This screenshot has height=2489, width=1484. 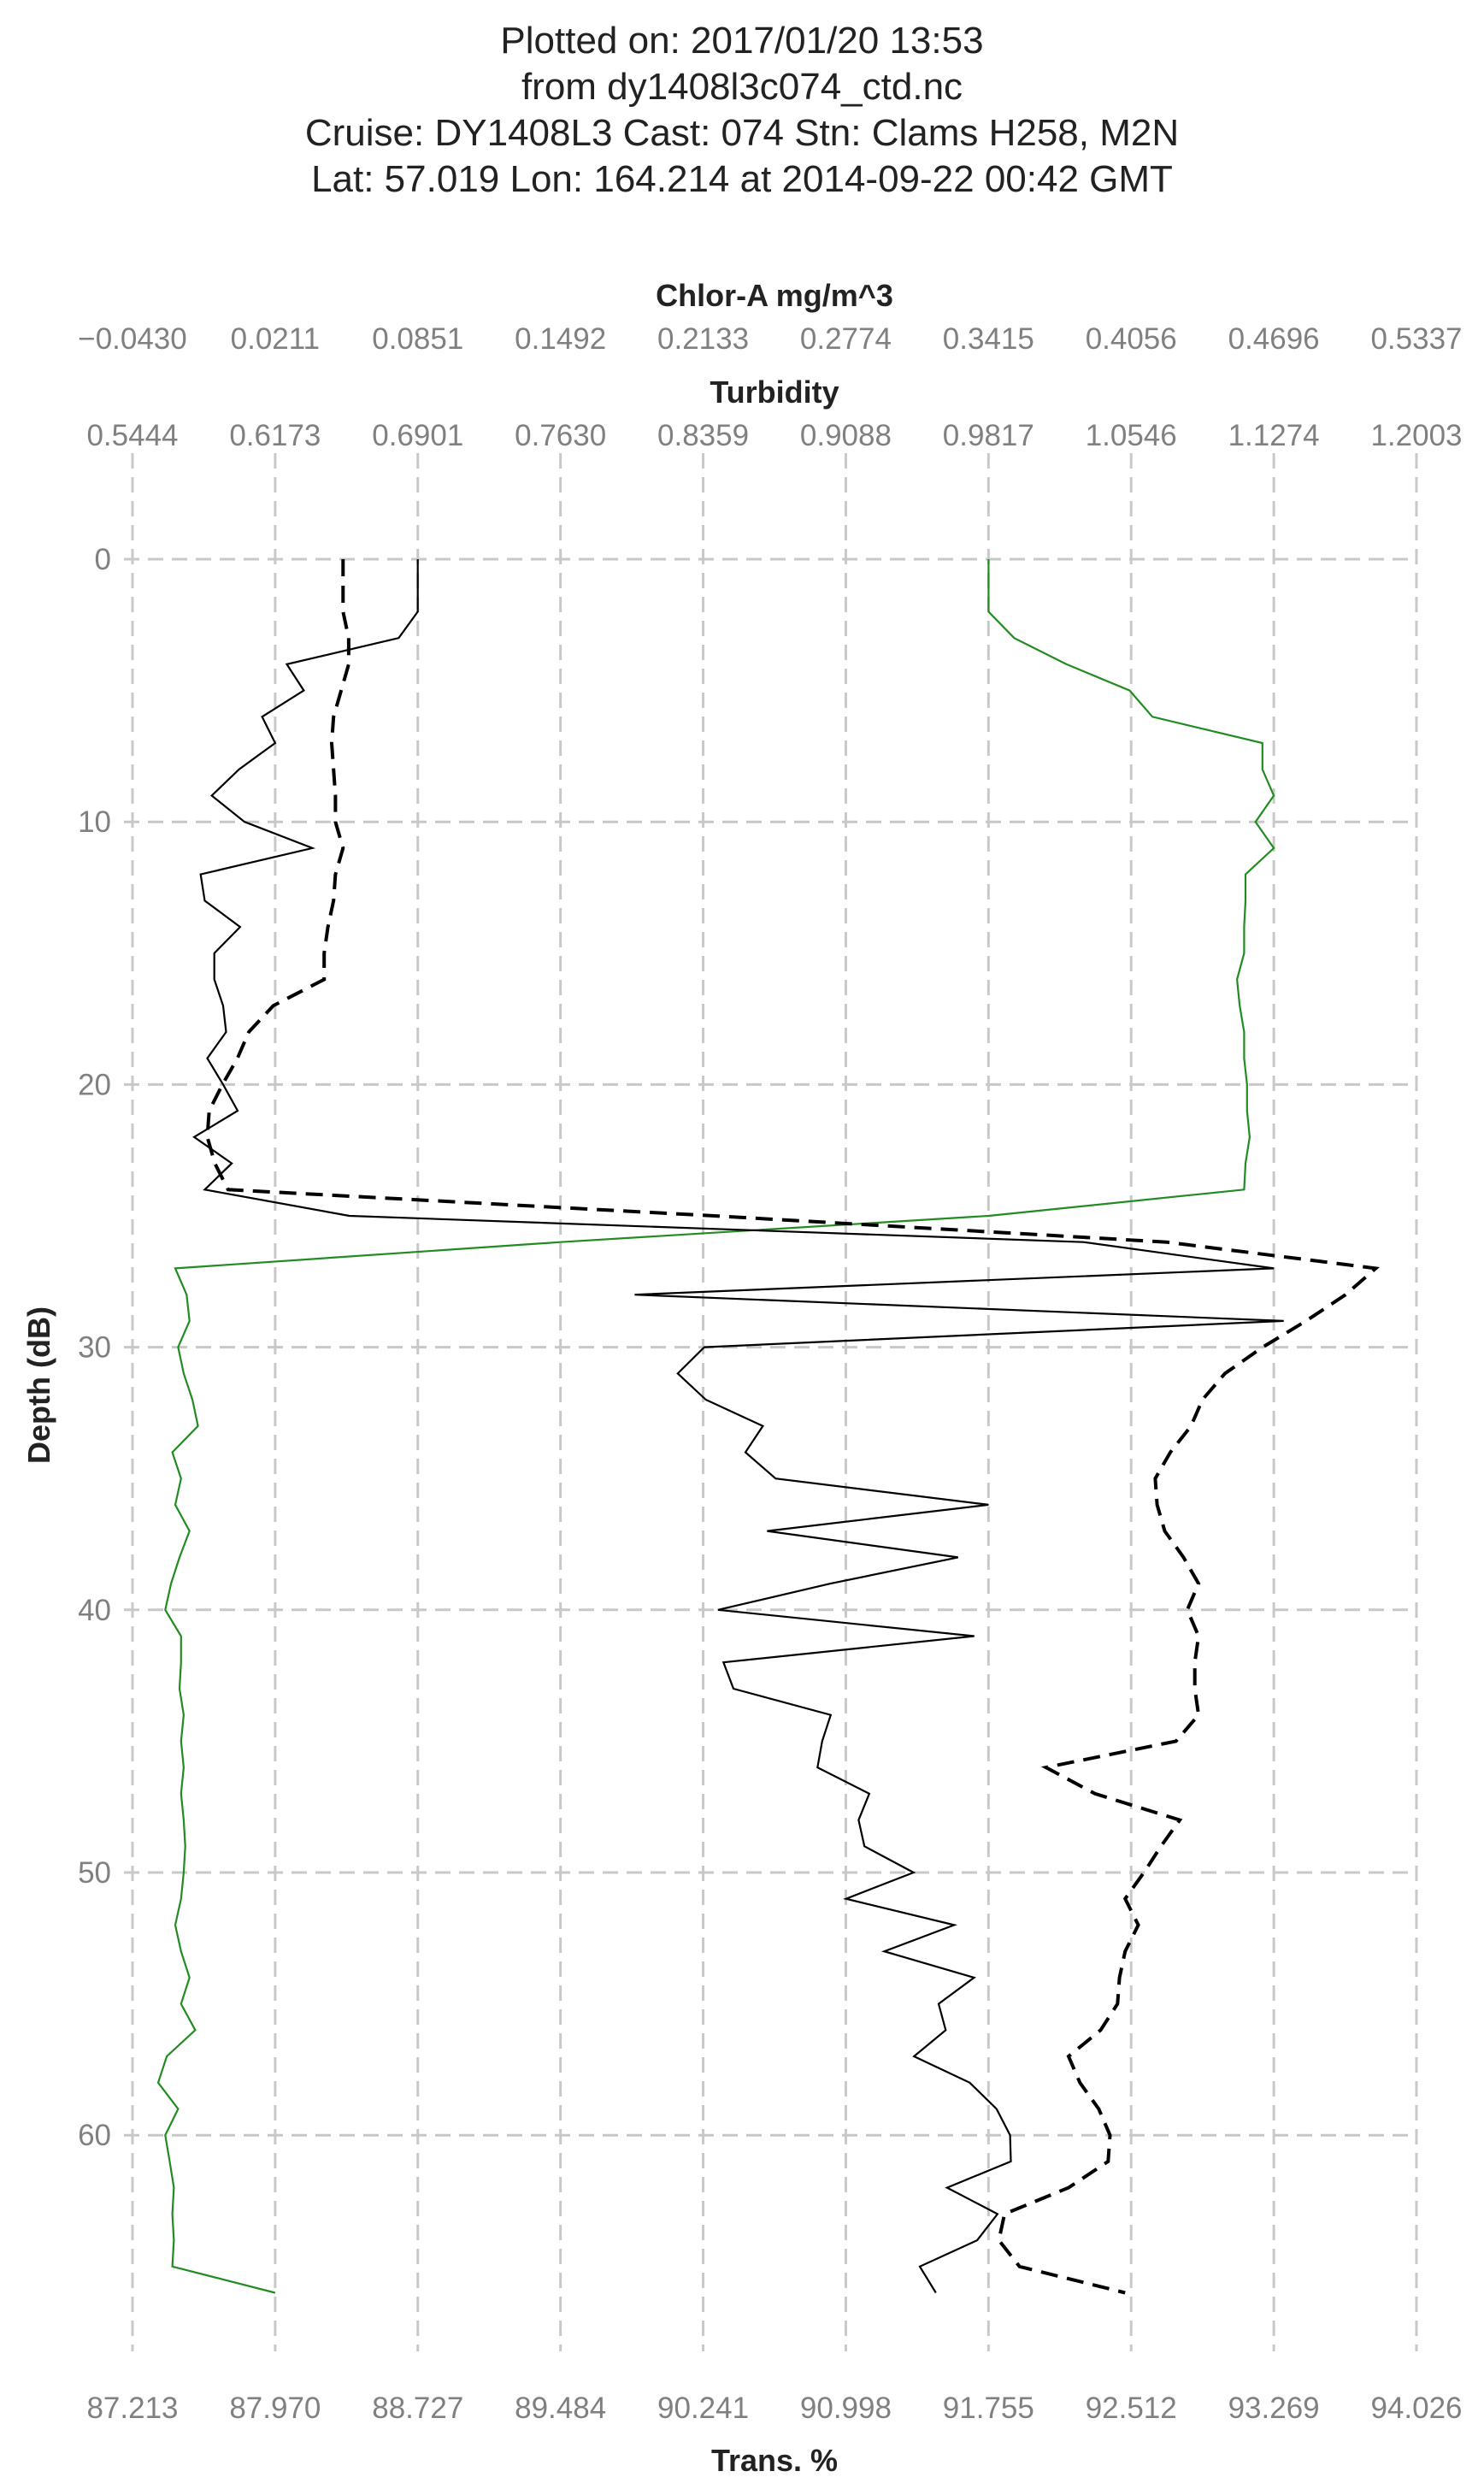 What do you see at coordinates (988, 339) in the screenshot?
I see `chlor-tick-label: 0.3415` at bounding box center [988, 339].